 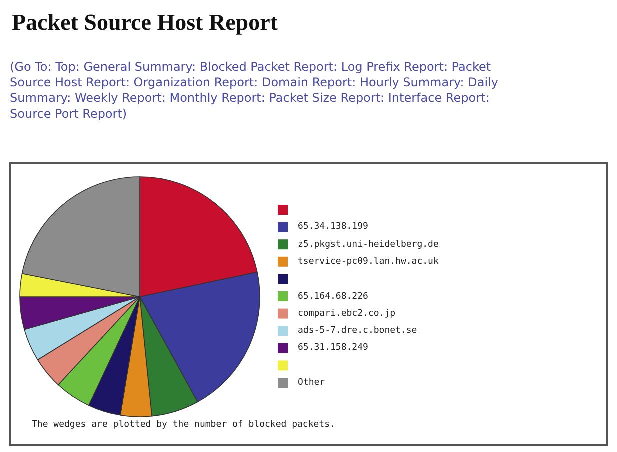 What do you see at coordinates (358, 331) in the screenshot?
I see `legend-label: ads-5-7.dre.c.bonet.se` at bounding box center [358, 331].